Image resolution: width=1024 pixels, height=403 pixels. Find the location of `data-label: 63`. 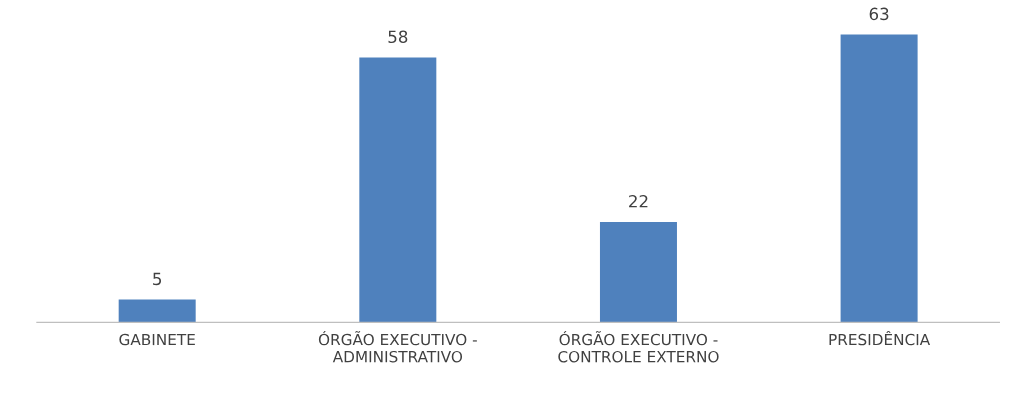

data-label: 63 is located at coordinates (879, 14).